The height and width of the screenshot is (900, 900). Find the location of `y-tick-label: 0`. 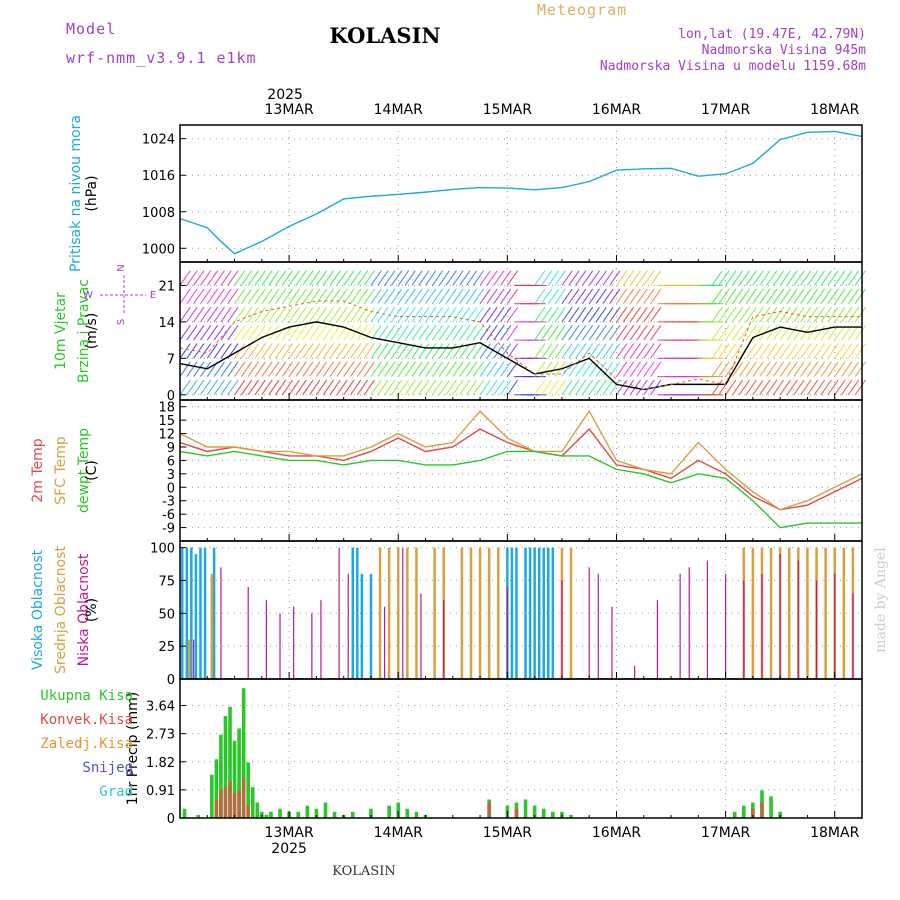

y-tick-label: 0 is located at coordinates (171, 488).